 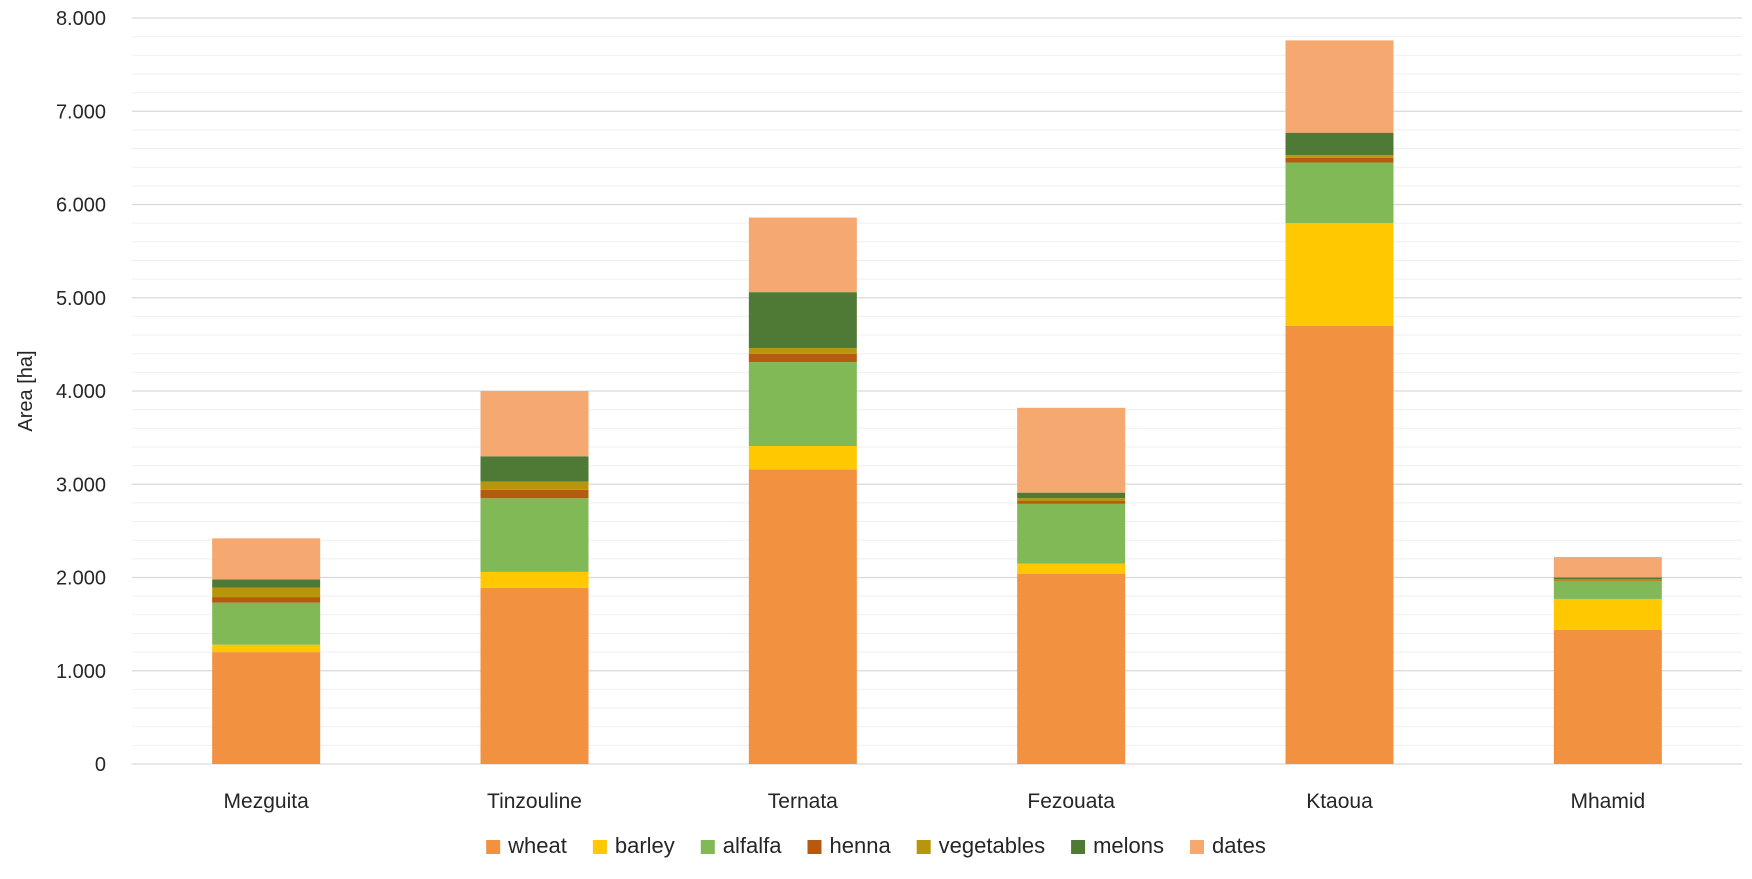 I want to click on bar-stack-mezguita, so click(x=266, y=651).